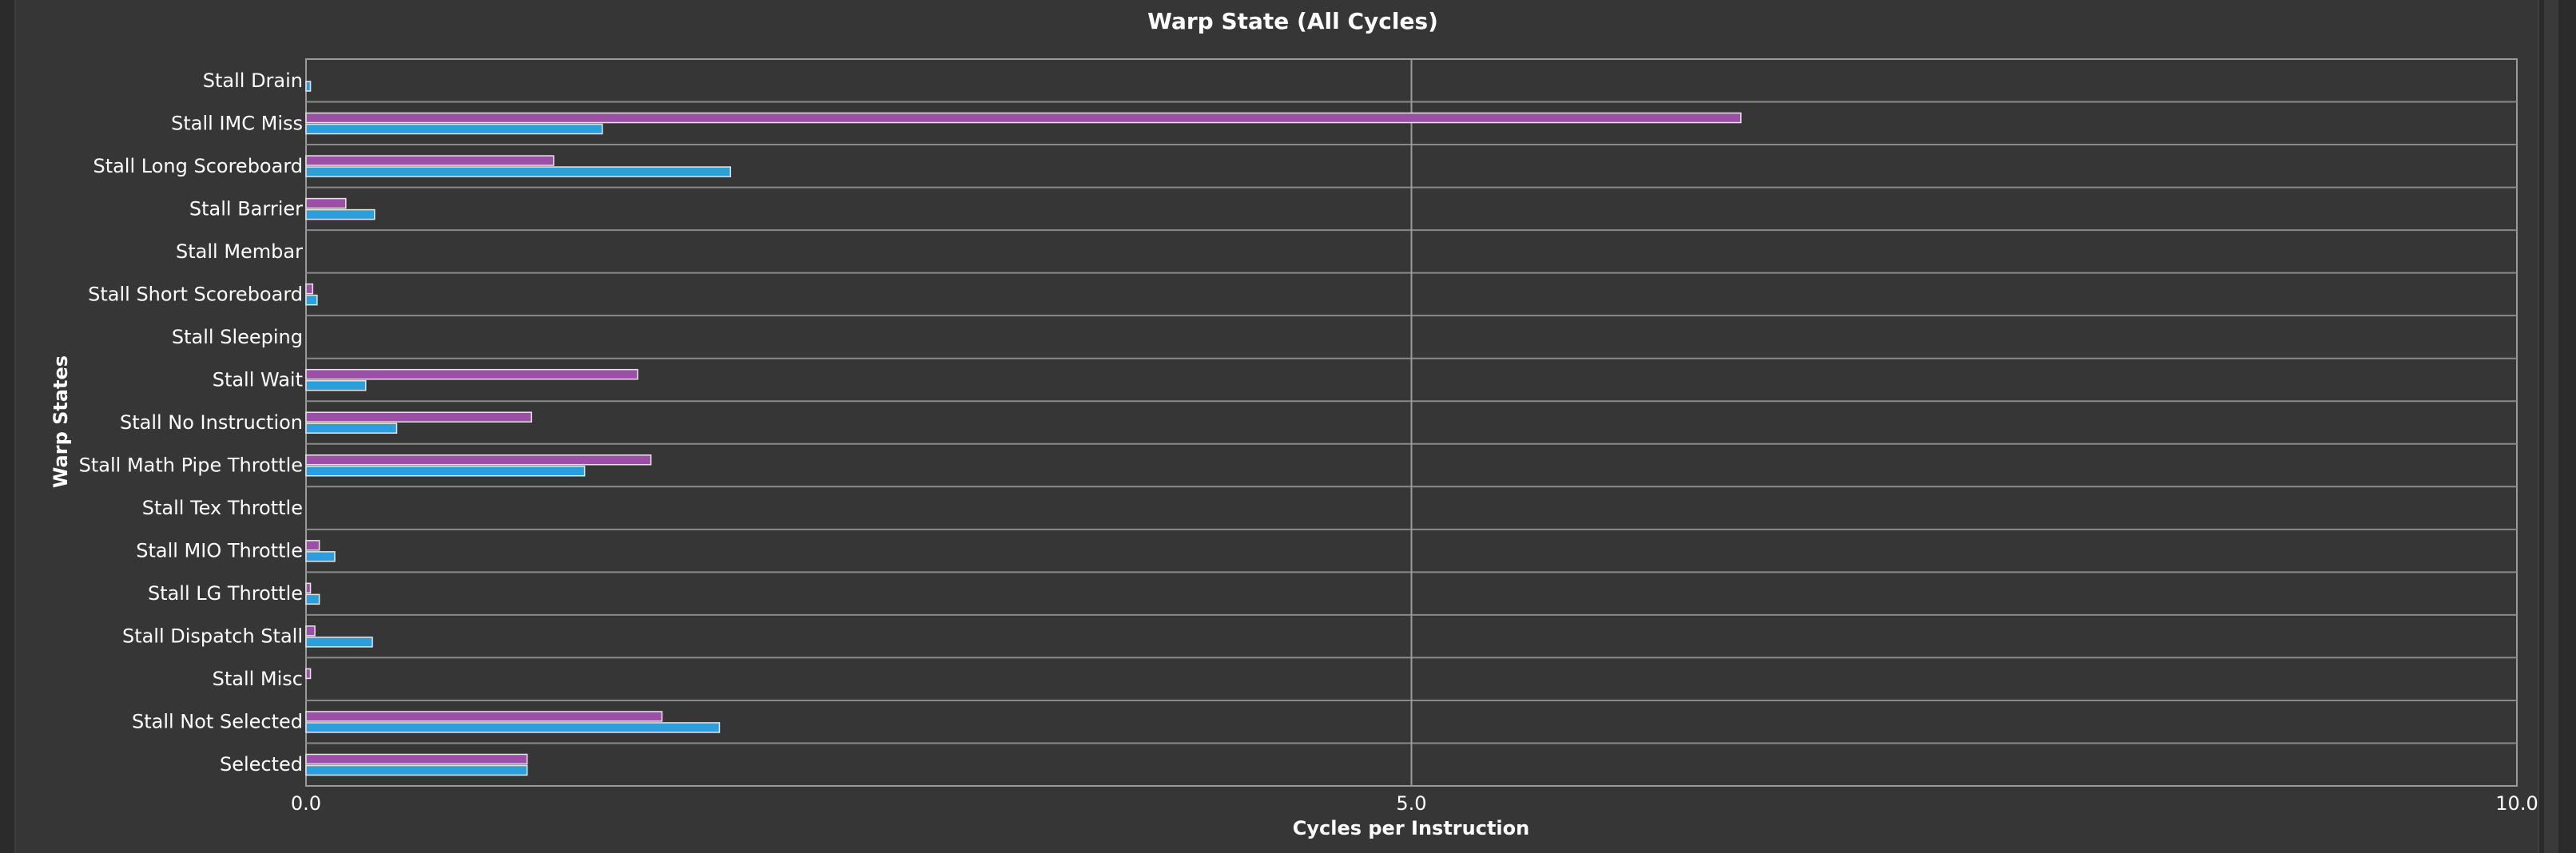 The image size is (2576, 853). I want to click on x-tick-label: 10.0, so click(2516, 804).